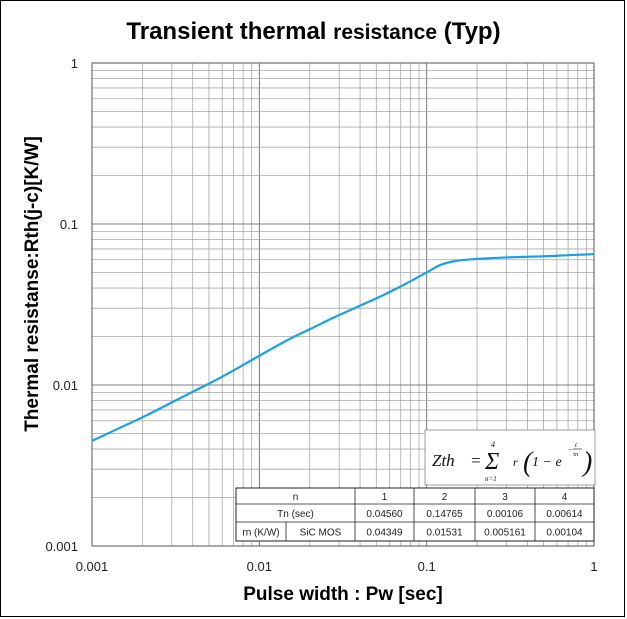  I want to click on formula-exponent-sign: −, so click(570, 449).